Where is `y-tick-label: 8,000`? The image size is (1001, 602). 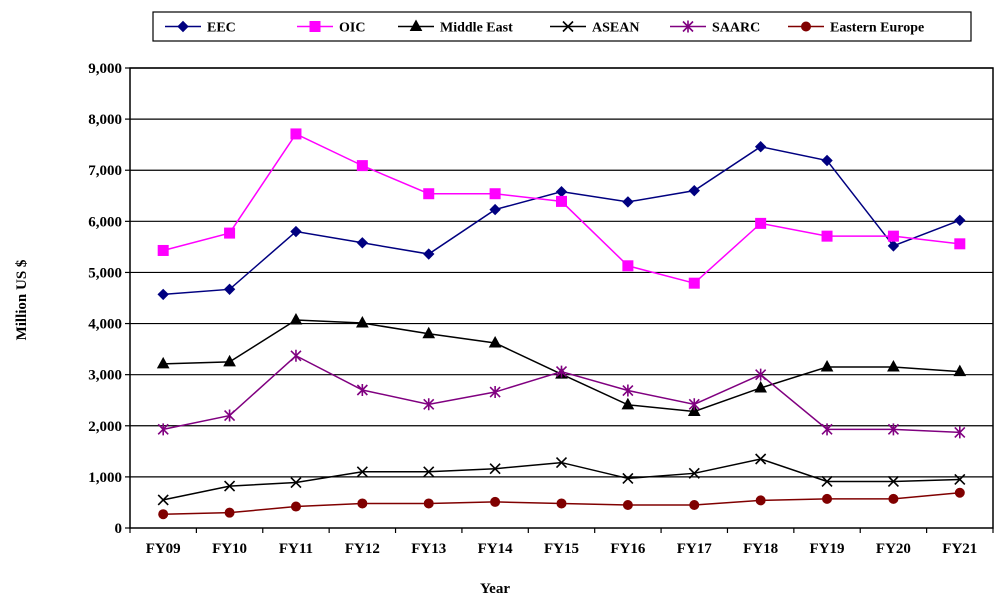
y-tick-label: 8,000 is located at coordinates (105, 120).